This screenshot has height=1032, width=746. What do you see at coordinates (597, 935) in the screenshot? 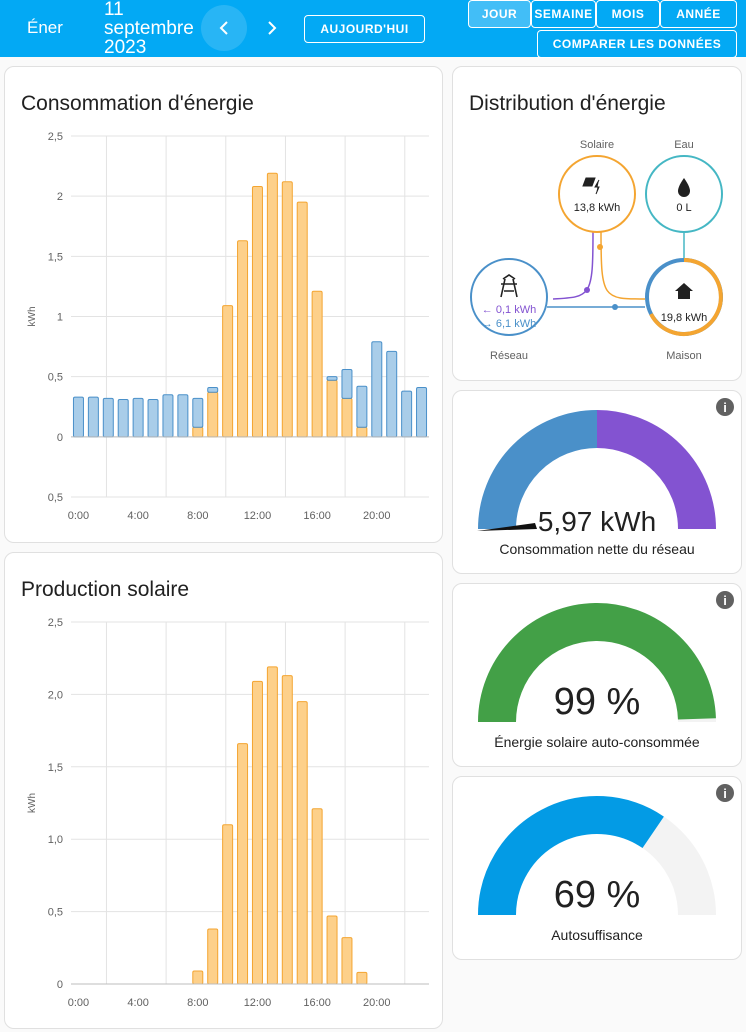
I see `gauge-name: Autosuffisance` at bounding box center [597, 935].